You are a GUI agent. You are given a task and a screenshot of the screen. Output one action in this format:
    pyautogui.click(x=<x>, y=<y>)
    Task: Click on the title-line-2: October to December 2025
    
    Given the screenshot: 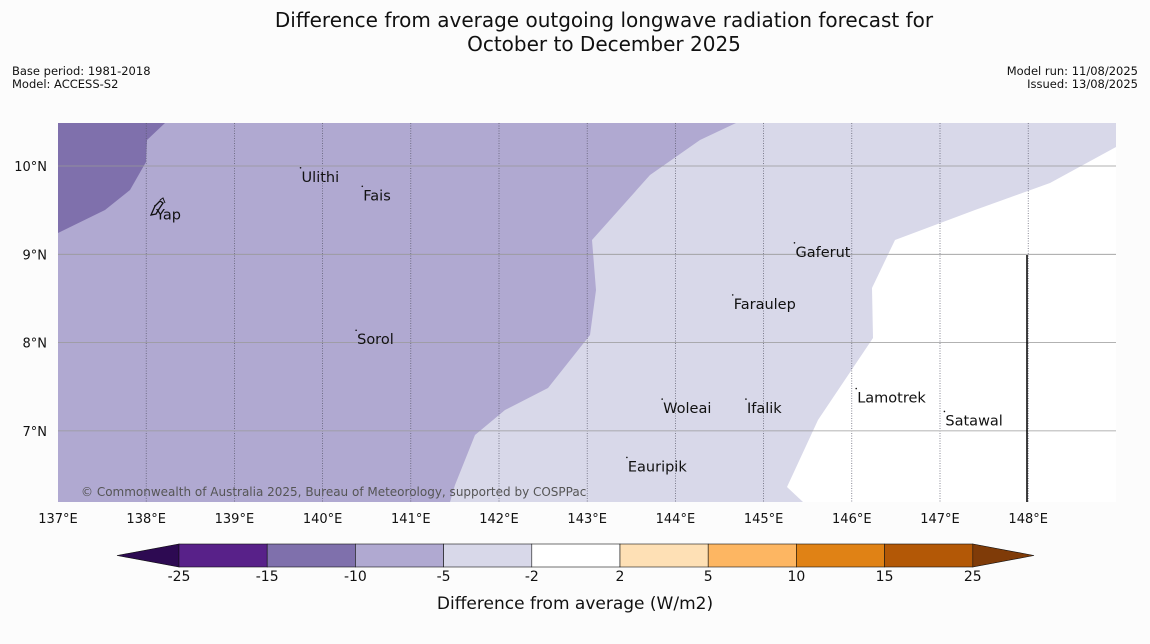 What is the action you would take?
    pyautogui.click(x=604, y=44)
    